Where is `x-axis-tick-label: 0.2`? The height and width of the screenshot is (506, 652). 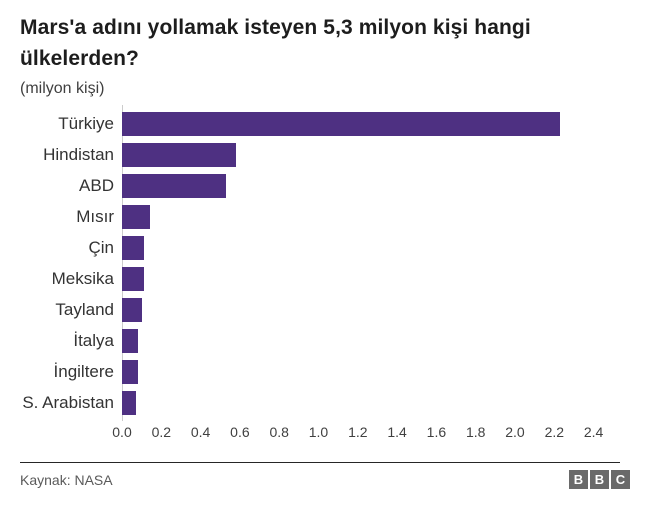
x-axis-tick-label: 0.2 is located at coordinates (161, 432).